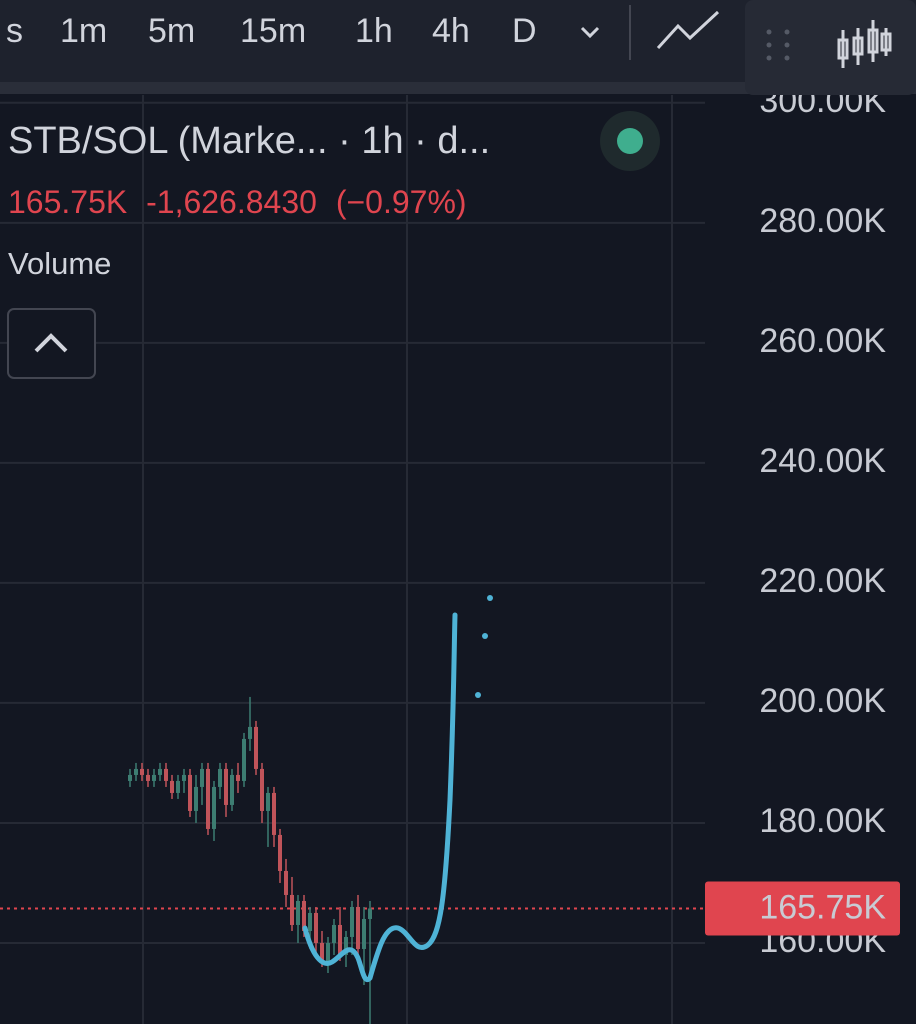 The width and height of the screenshot is (916, 1024). I want to click on y-tick-label: 280.00K, so click(822, 221).